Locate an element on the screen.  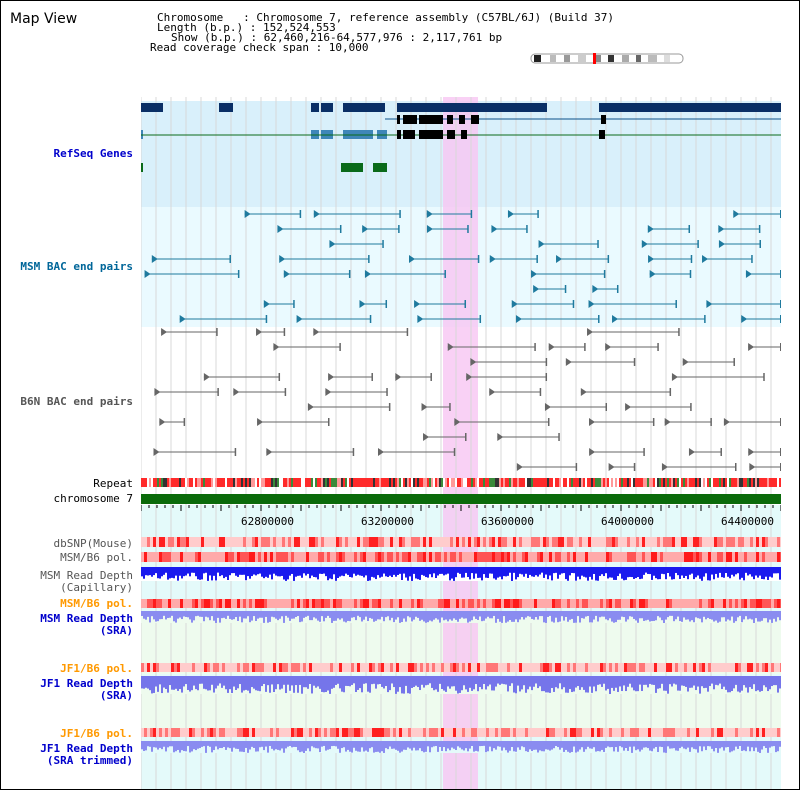
axis-tick-label: 62800000 is located at coordinates (267, 521).